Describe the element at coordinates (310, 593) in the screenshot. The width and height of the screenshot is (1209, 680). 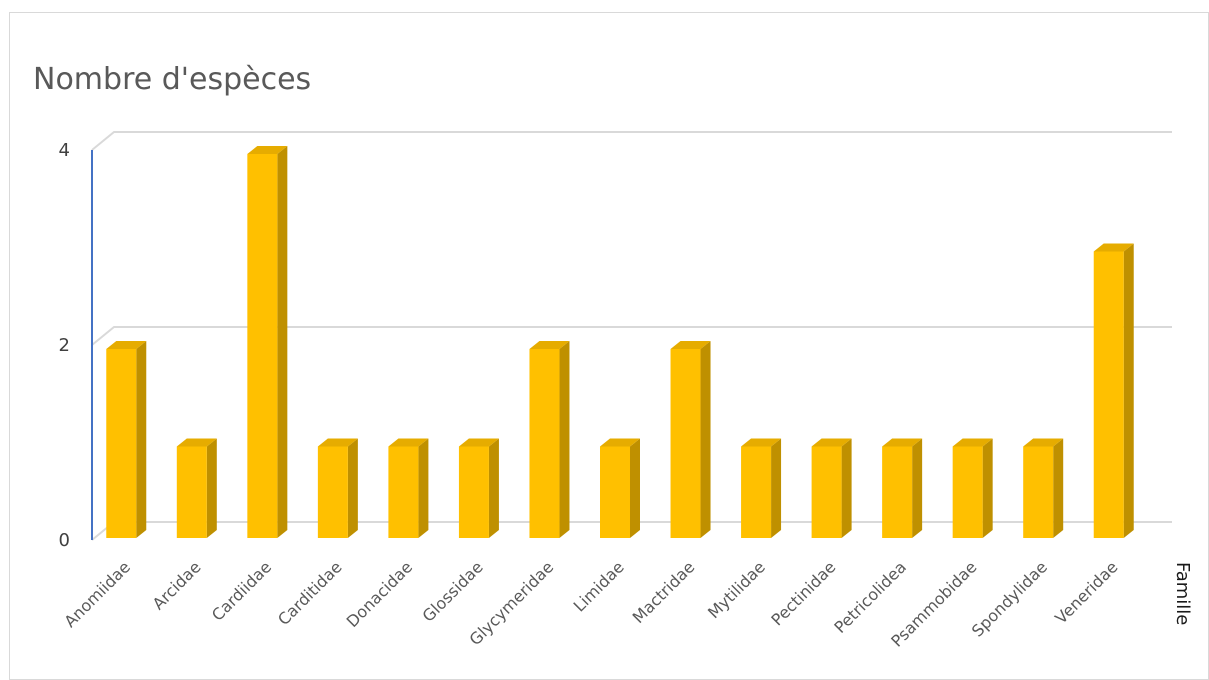
I see `x-tick-label: Carditidae` at that location.